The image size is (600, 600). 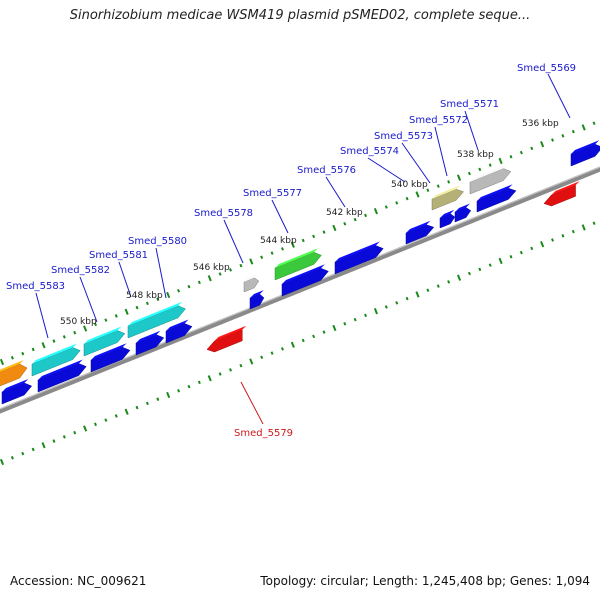 What do you see at coordinates (223, 213) in the screenshot?
I see `gene-label-smed-5578: Smed_5578` at bounding box center [223, 213].